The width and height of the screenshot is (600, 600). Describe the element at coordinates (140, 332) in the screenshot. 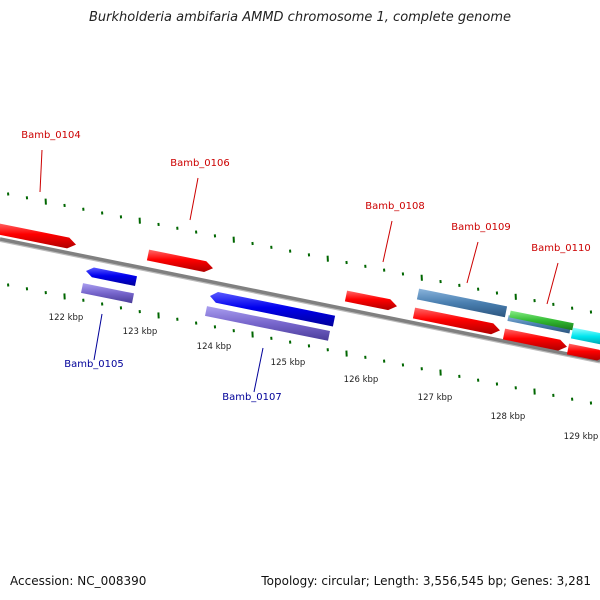

I see `tick-label: 123 kbp` at that location.